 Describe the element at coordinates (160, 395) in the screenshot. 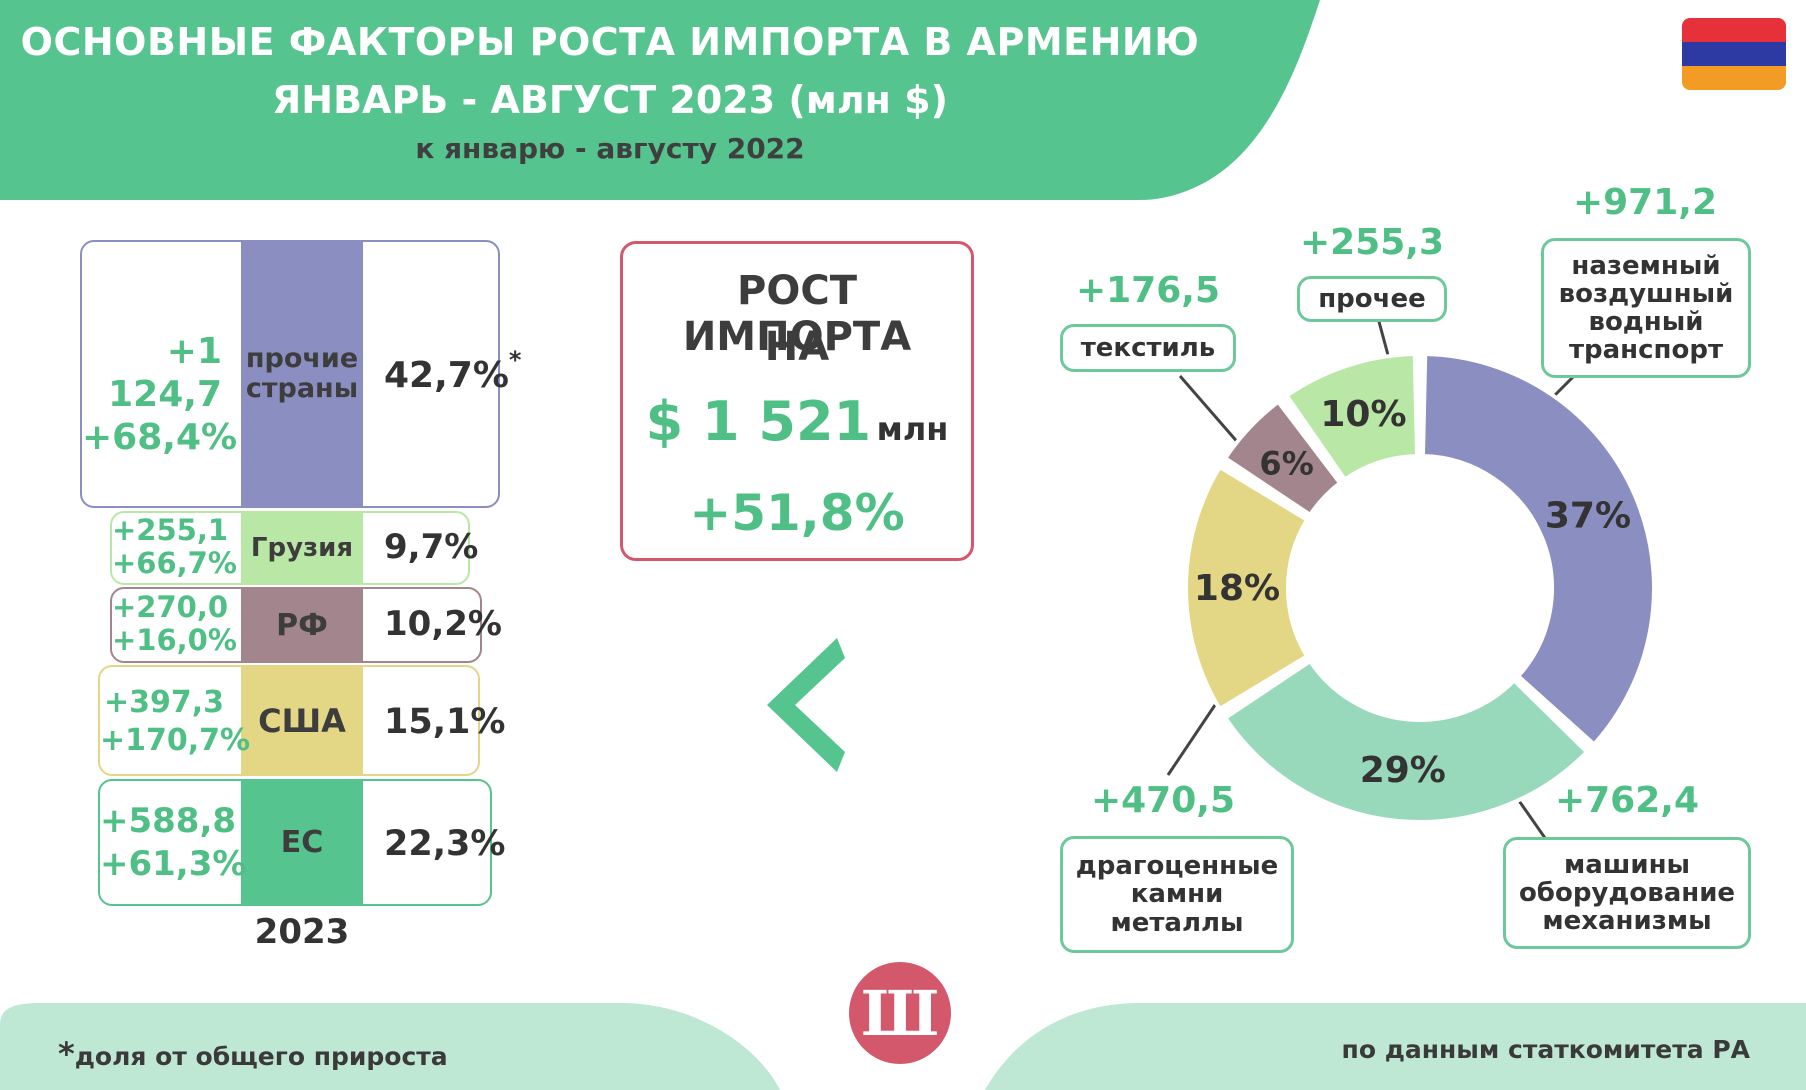

I see `bar-value-label: +1 124,7 +68,4%` at that location.